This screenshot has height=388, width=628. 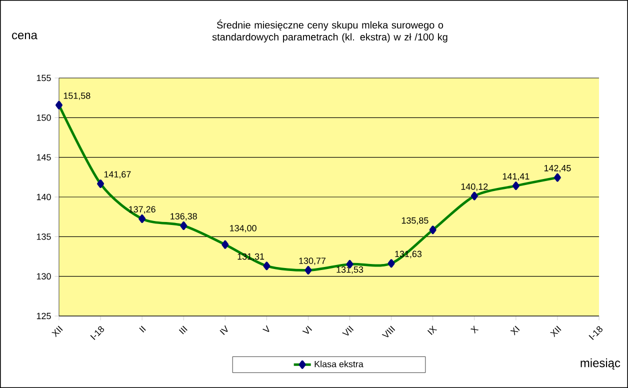 I want to click on data-label: 131,53, so click(x=350, y=270).